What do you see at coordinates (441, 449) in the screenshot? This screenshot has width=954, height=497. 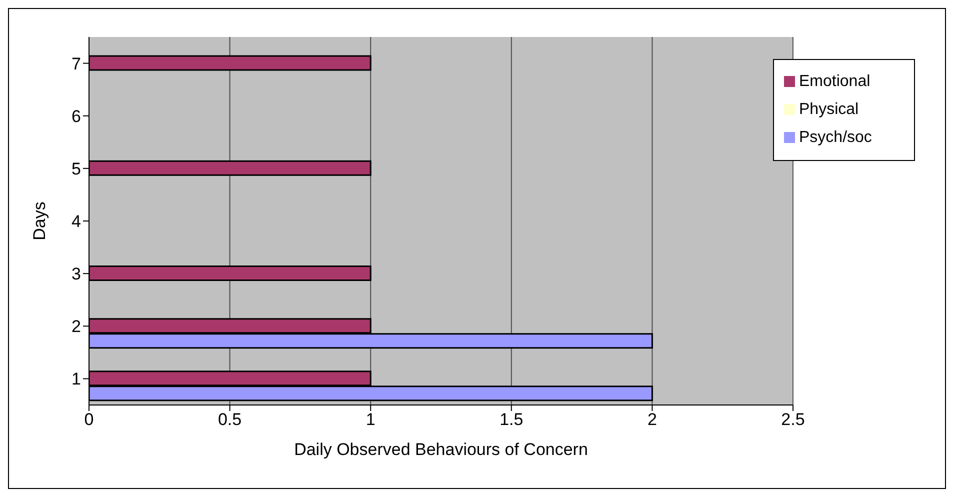 I see `x-axis-title: Daily Observed Behaviours of Concern` at bounding box center [441, 449].